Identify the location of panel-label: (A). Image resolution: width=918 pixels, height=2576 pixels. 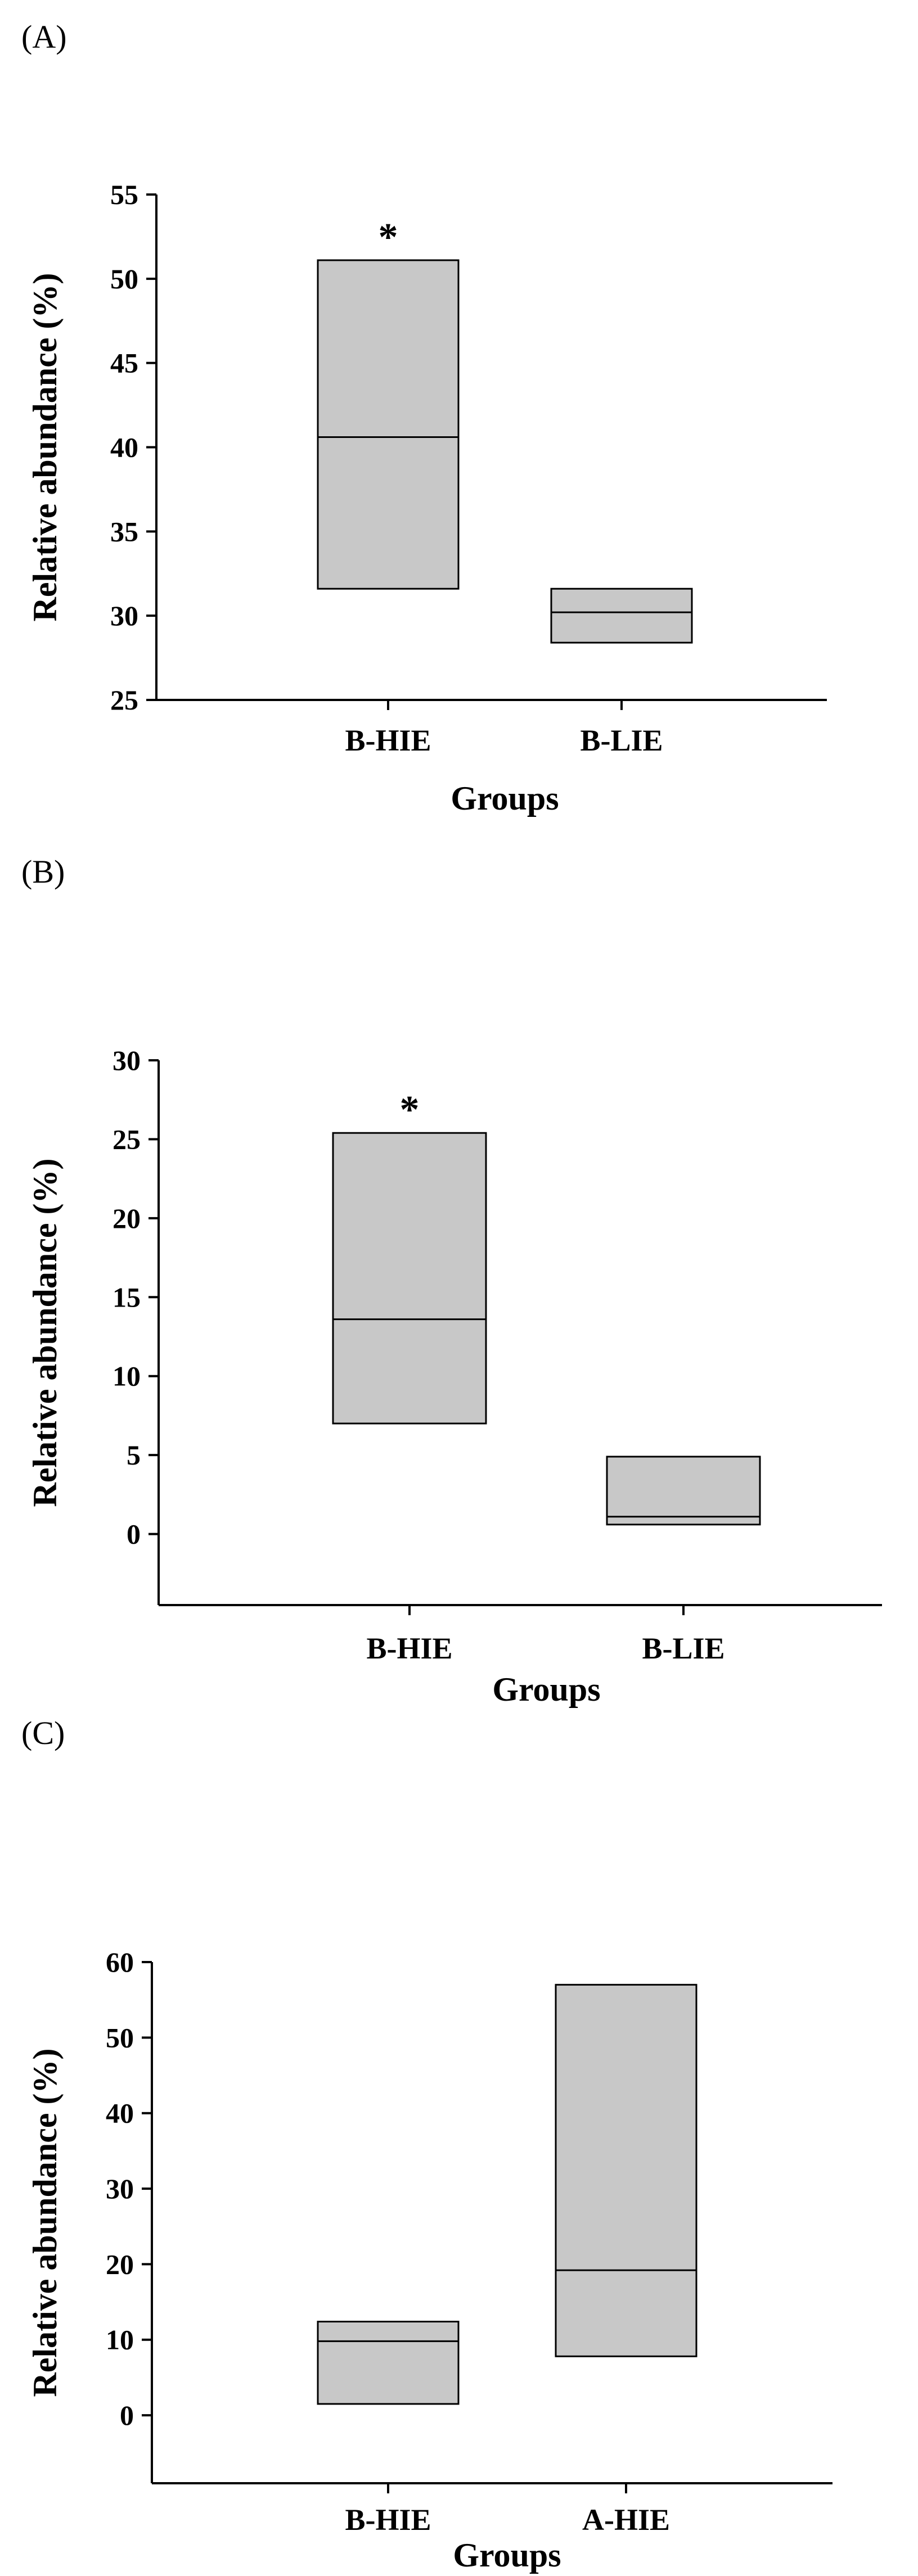
(44, 37).